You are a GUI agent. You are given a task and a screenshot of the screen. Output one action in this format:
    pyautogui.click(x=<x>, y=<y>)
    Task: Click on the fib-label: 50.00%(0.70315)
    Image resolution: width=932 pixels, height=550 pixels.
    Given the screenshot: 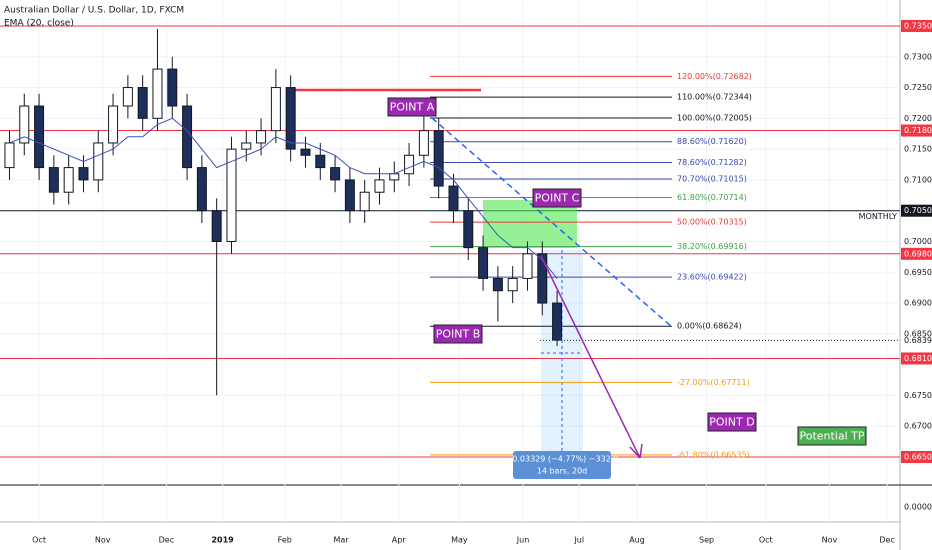 What is the action you would take?
    pyautogui.click(x=712, y=222)
    